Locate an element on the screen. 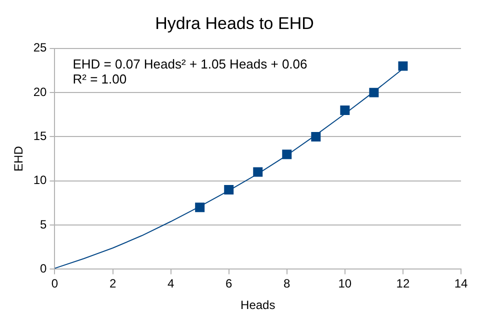 This screenshot has width=477, height=321. y-tick-label: 25 is located at coordinates (40, 47).